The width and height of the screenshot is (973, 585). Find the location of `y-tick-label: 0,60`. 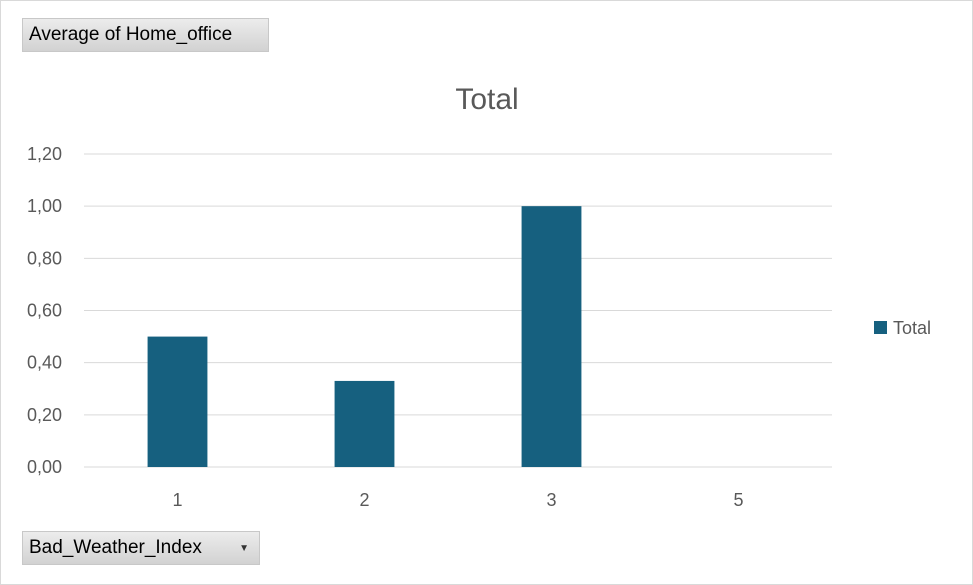

y-tick-label: 0,60 is located at coordinates (44, 311).